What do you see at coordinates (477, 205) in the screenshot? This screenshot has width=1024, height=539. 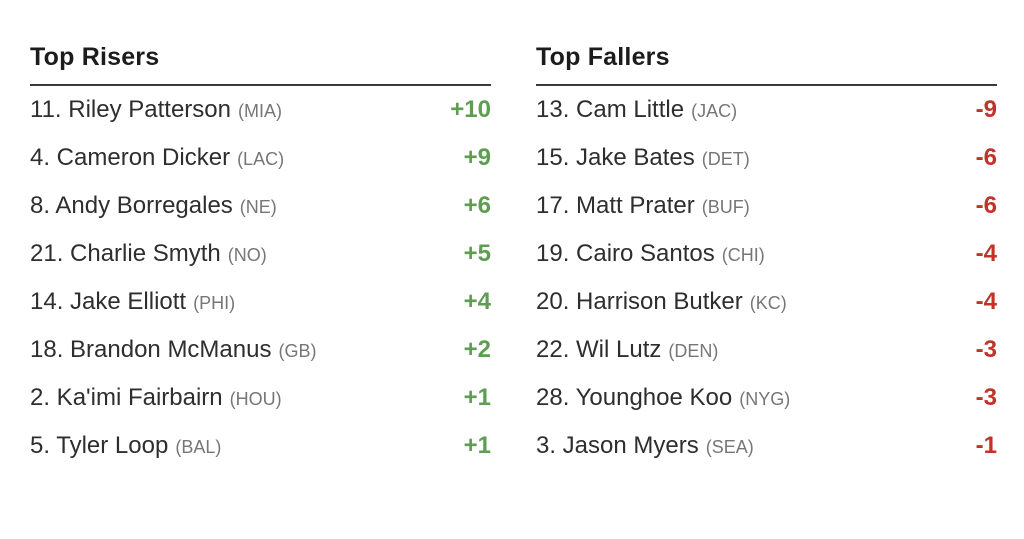 I see `rank-change-value: +6` at bounding box center [477, 205].